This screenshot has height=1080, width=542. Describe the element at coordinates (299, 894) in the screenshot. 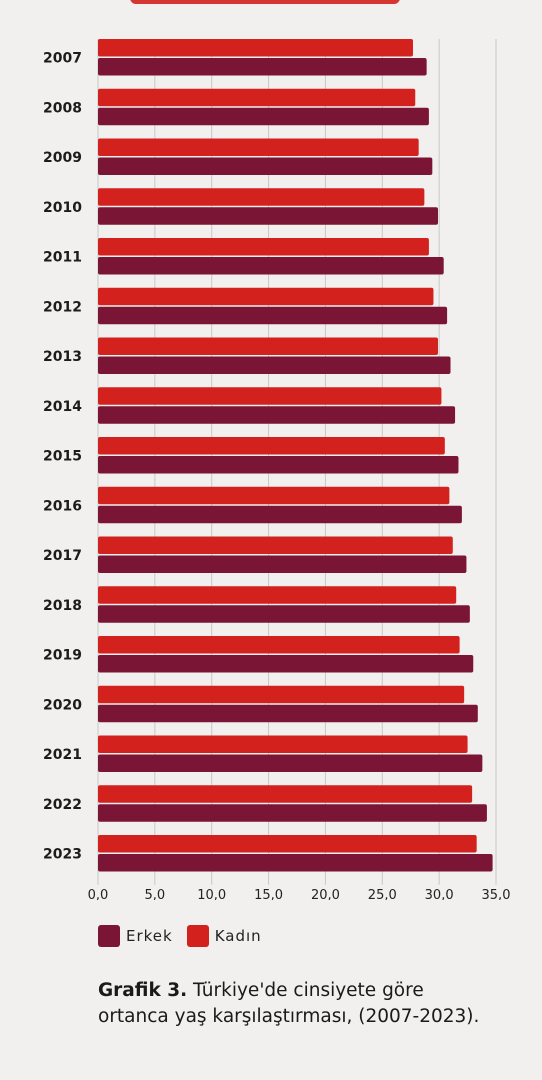

I see `x-axis-ticks: 0,0 5,0 10,0 15,0 20,0 25,0 30,0 35,0` at that location.